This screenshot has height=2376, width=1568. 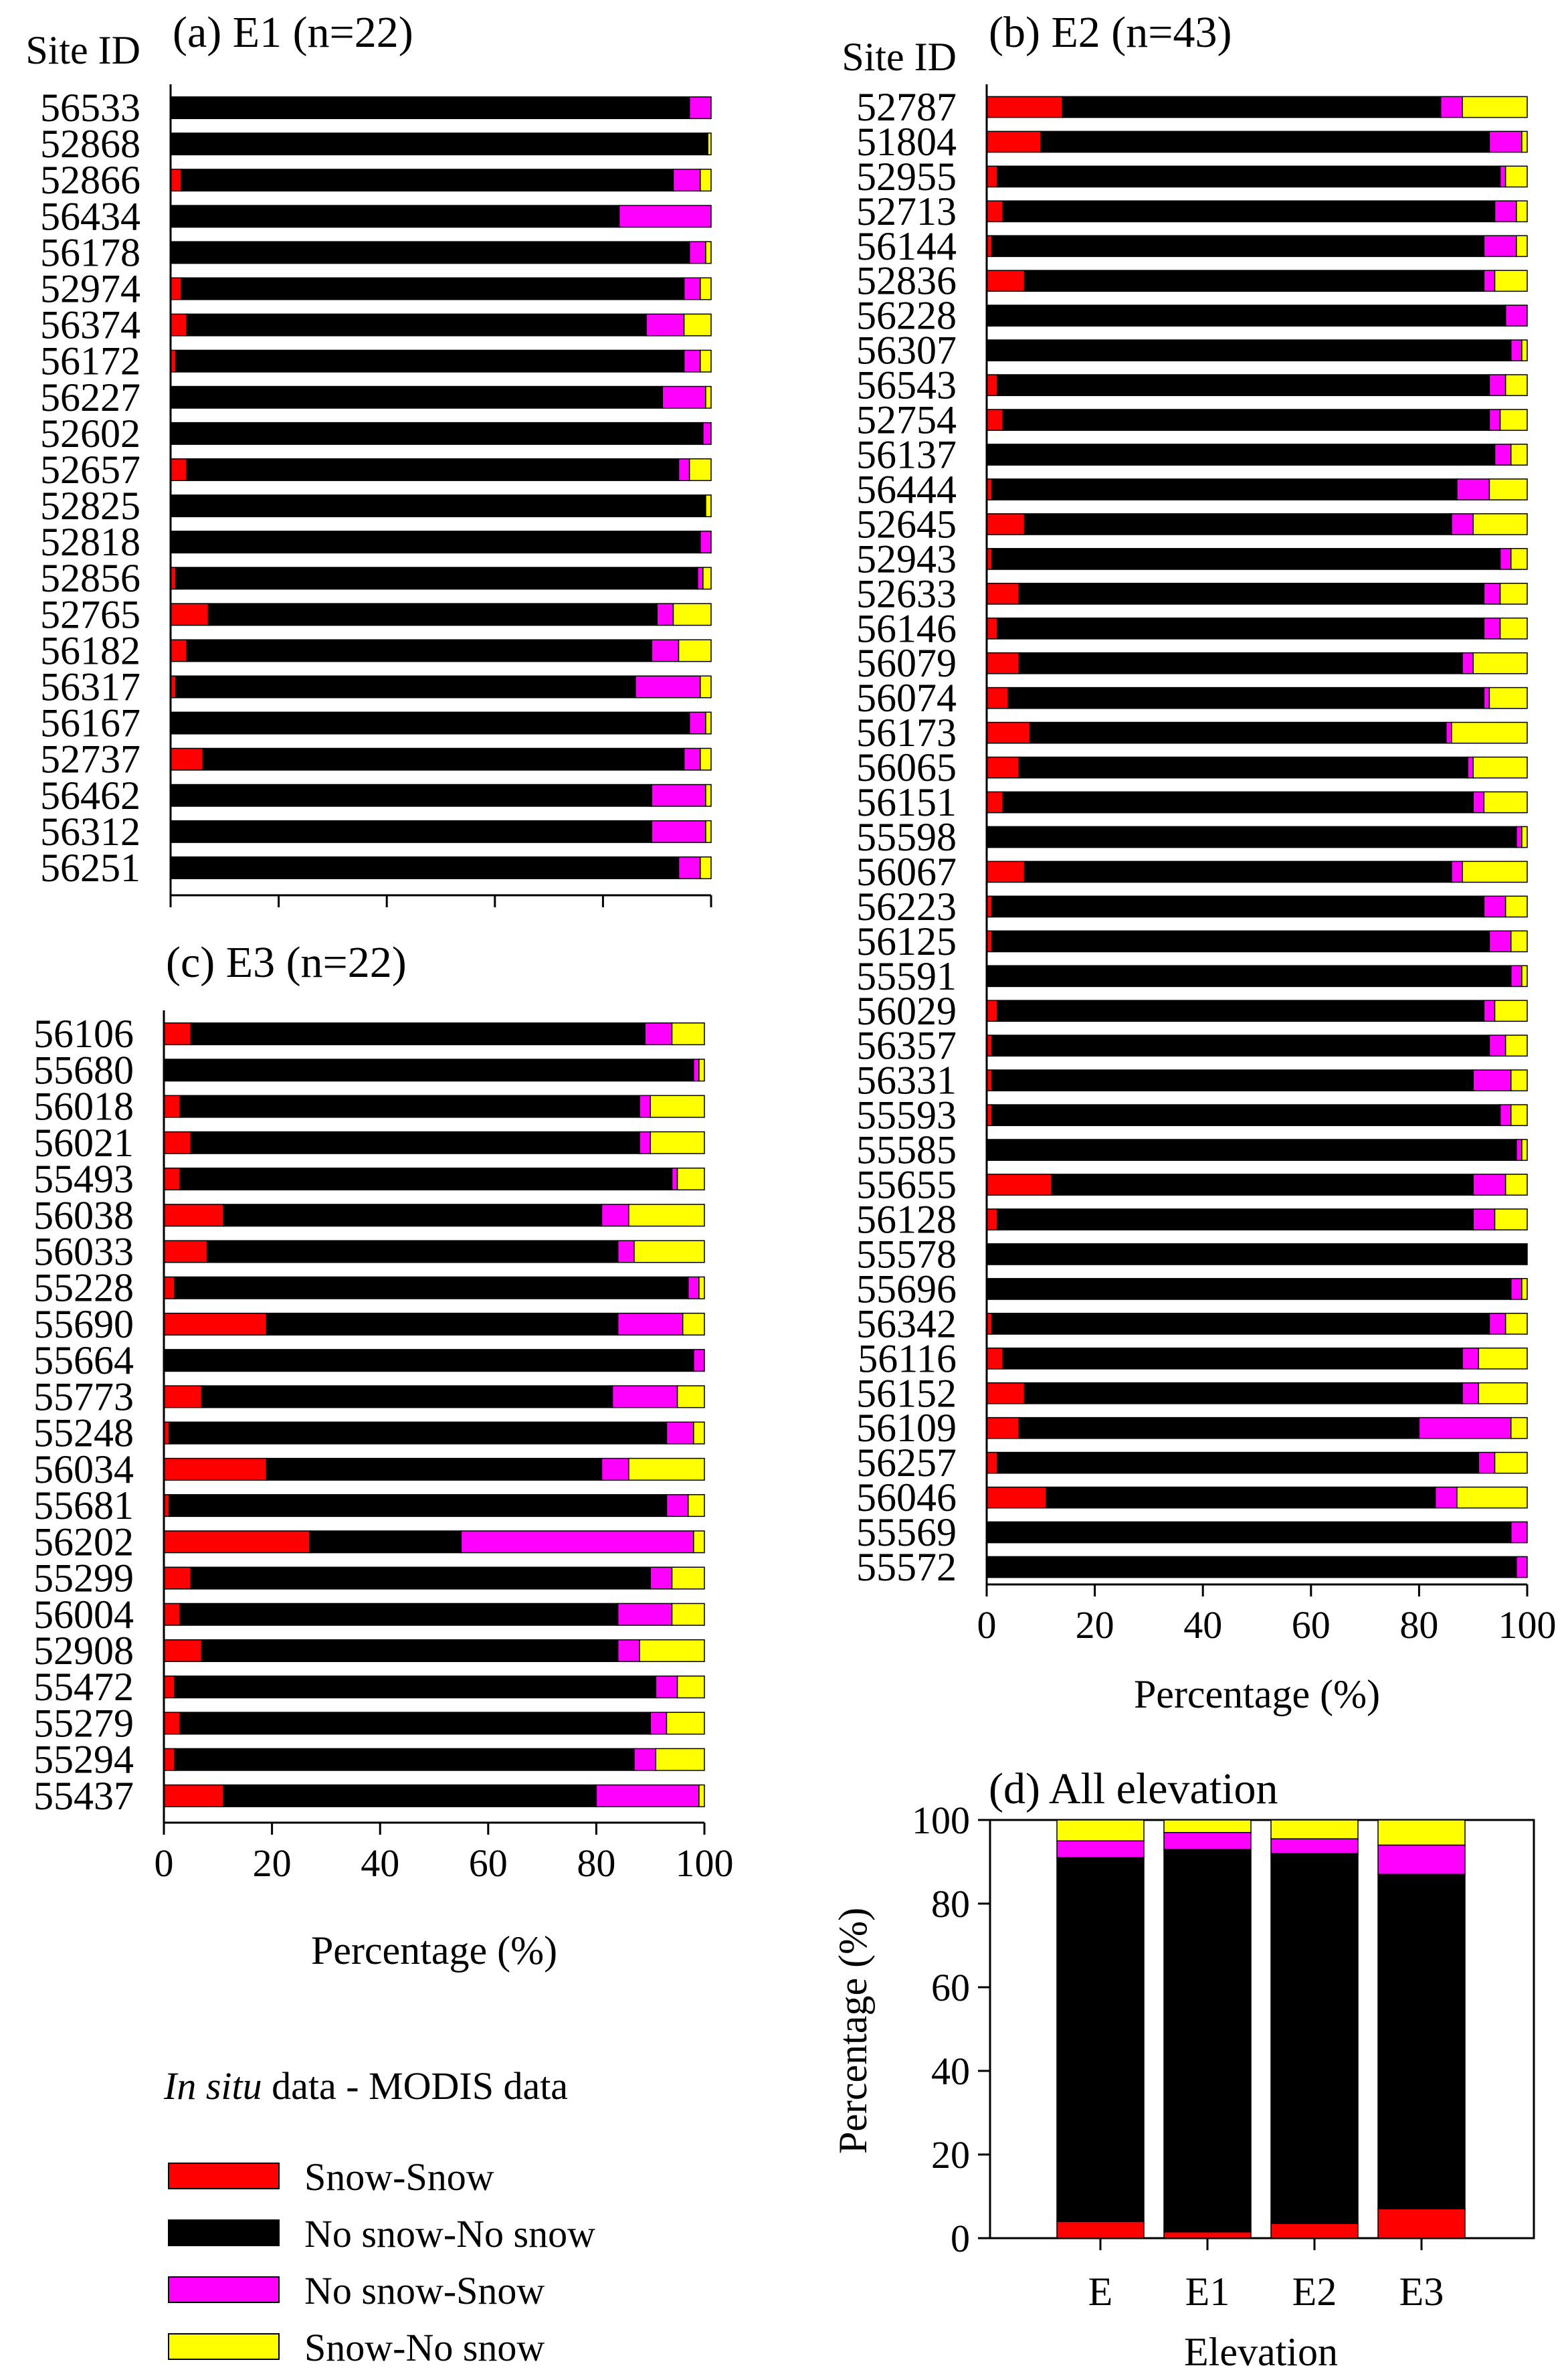 What do you see at coordinates (906, 1011) in the screenshot?
I see `site-id-label: 56029` at bounding box center [906, 1011].